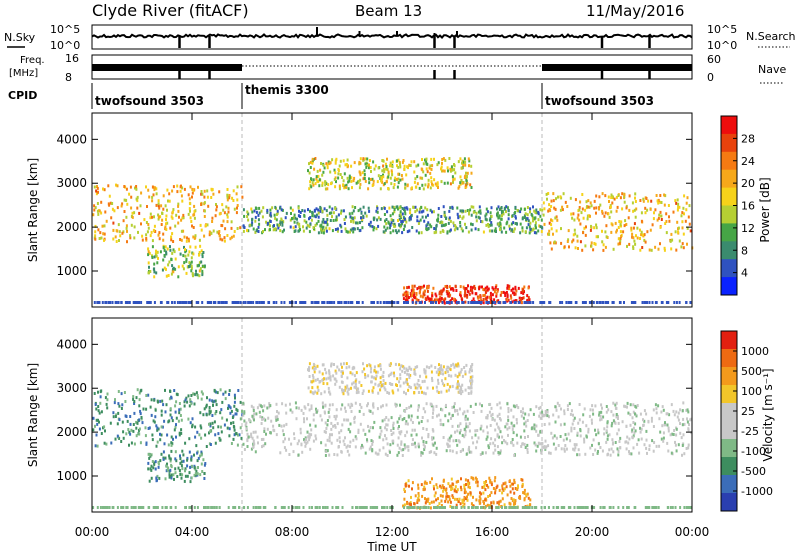  What do you see at coordinates (729, 143) in the screenshot?
I see `colorbar-segment` at bounding box center [729, 143].